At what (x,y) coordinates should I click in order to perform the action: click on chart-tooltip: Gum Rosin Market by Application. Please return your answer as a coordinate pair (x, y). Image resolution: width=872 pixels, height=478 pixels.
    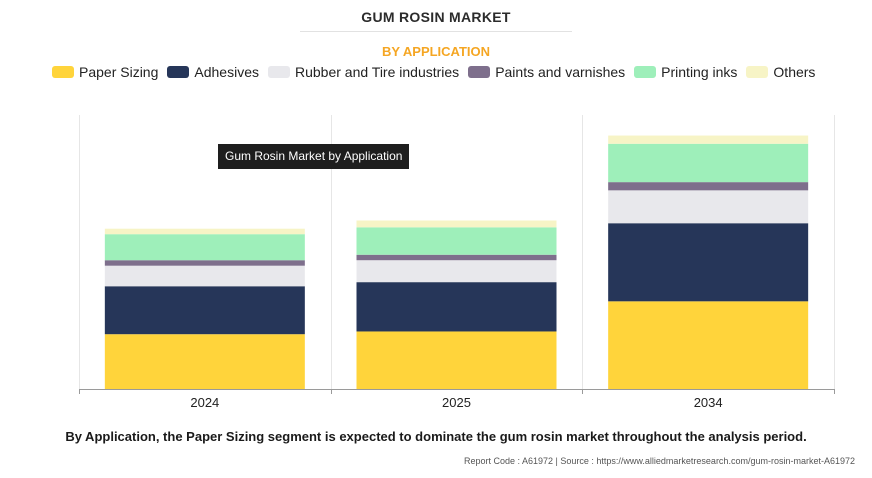
    Looking at the image, I should click on (314, 156).